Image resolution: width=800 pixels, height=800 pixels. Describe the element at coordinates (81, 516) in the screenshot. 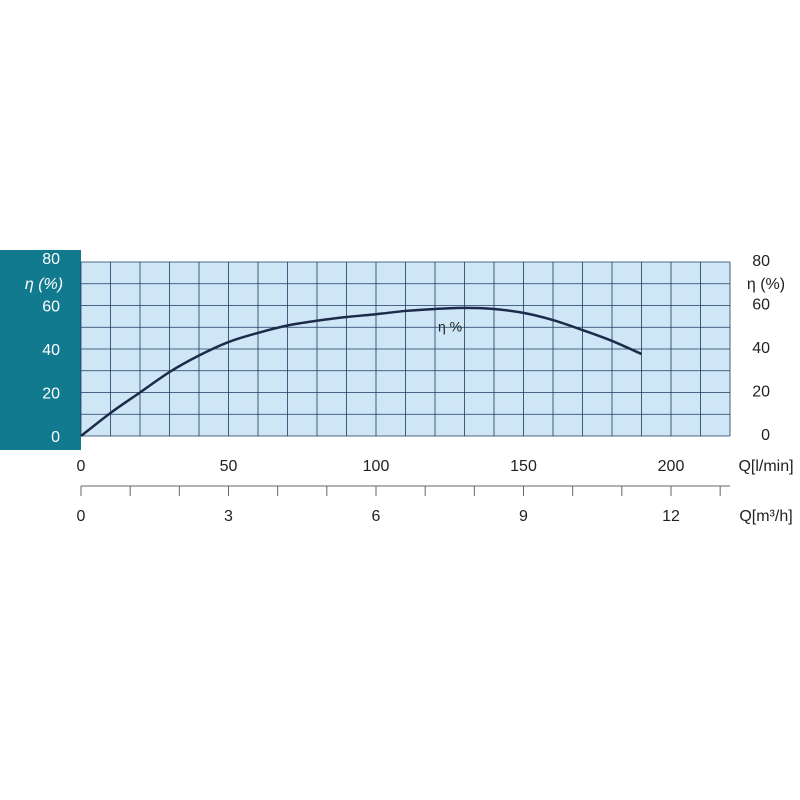

I see `x2-tick-label: 0` at that location.